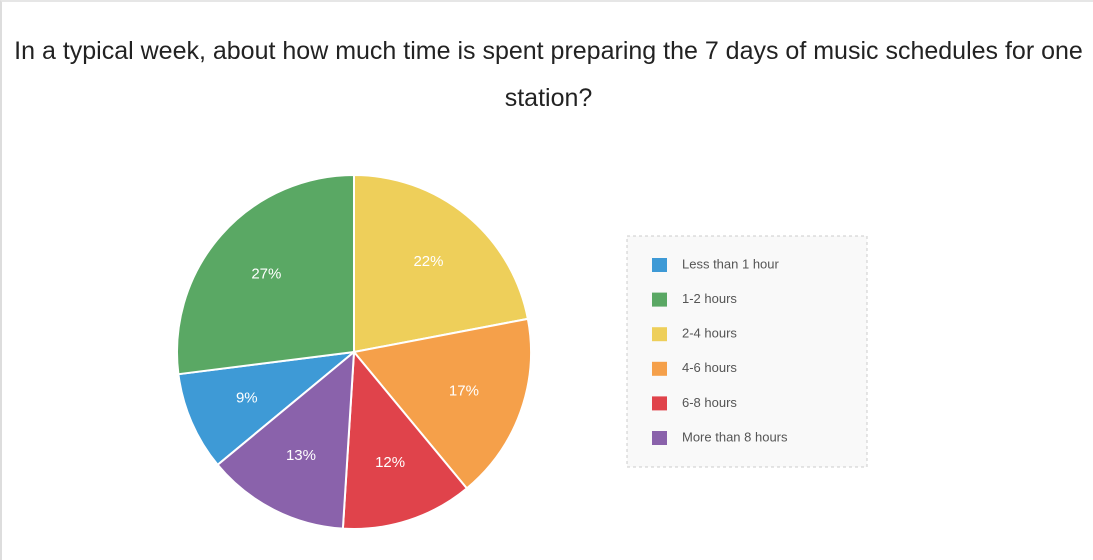  I want to click on slice-label: 9%, so click(247, 397).